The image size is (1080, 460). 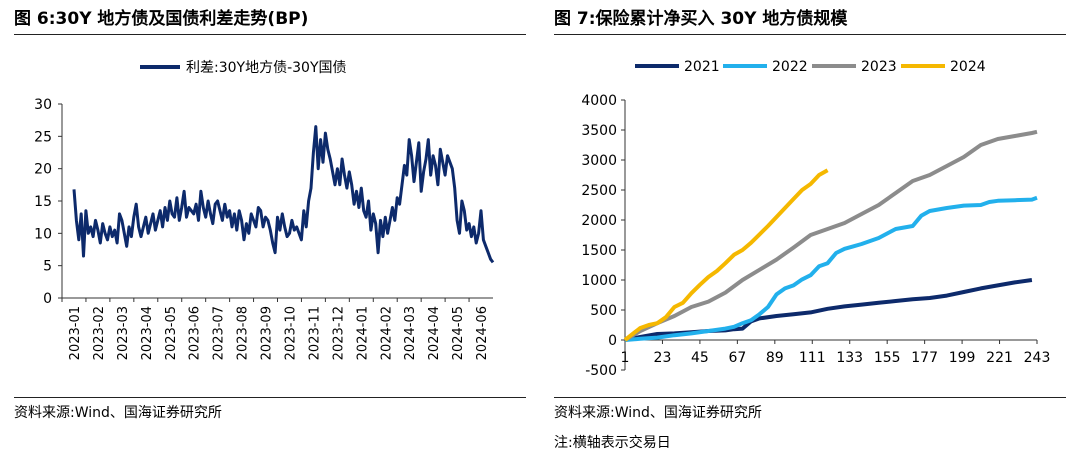 I want to click on x-tick-label: 133, so click(x=849, y=358).